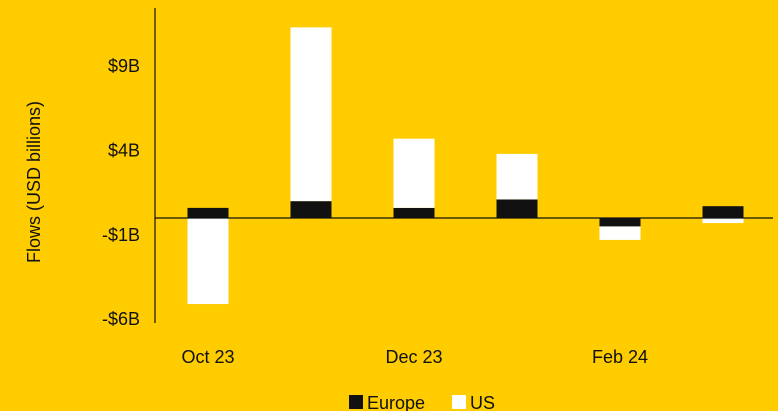 The image size is (778, 411). Describe the element at coordinates (121, 192) in the screenshot. I see `y-tick-labels: $9B $4B -$1B -$6B` at that location.